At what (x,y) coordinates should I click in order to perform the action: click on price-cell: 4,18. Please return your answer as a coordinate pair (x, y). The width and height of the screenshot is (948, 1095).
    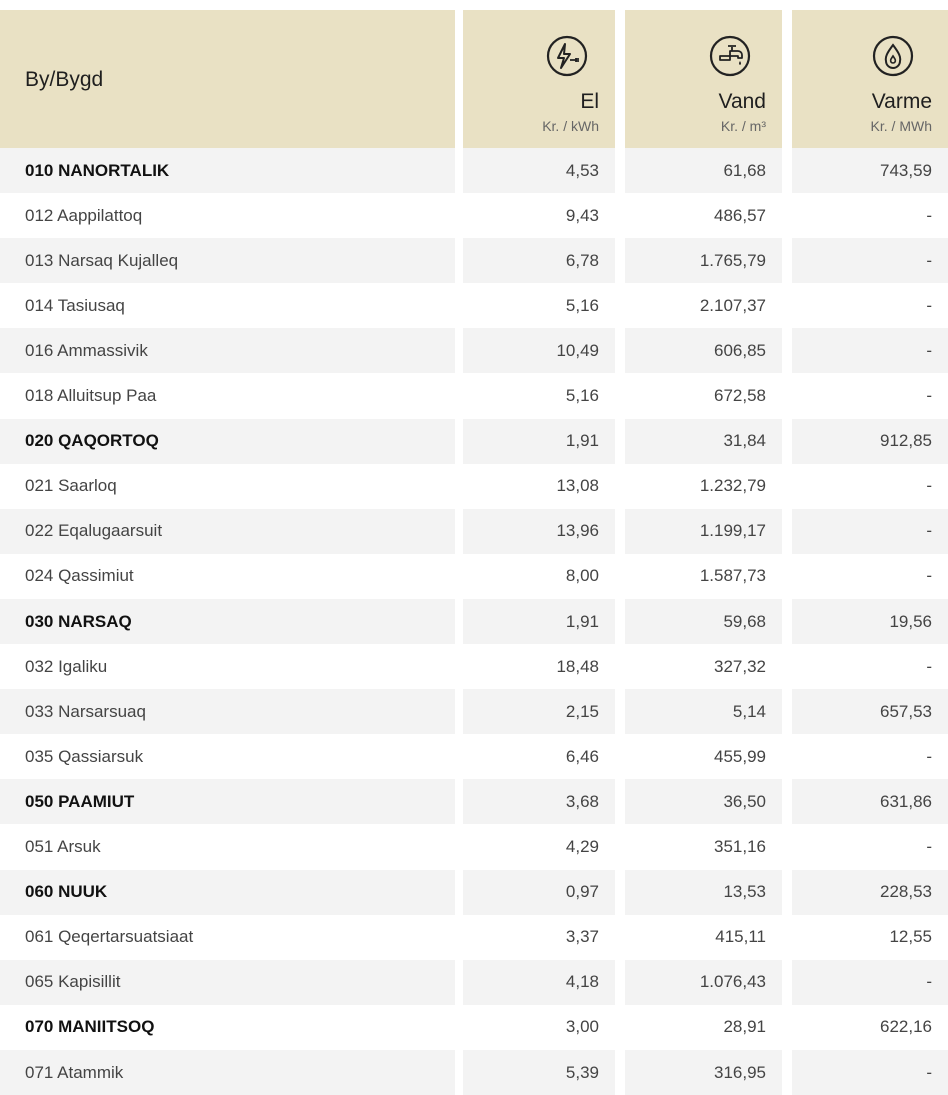
    Looking at the image, I should click on (539, 982).